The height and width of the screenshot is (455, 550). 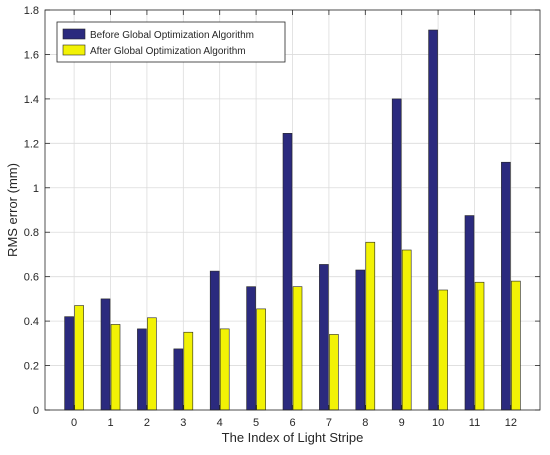 What do you see at coordinates (31, 233) in the screenshot?
I see `y-tick-label: 0.8` at bounding box center [31, 233].